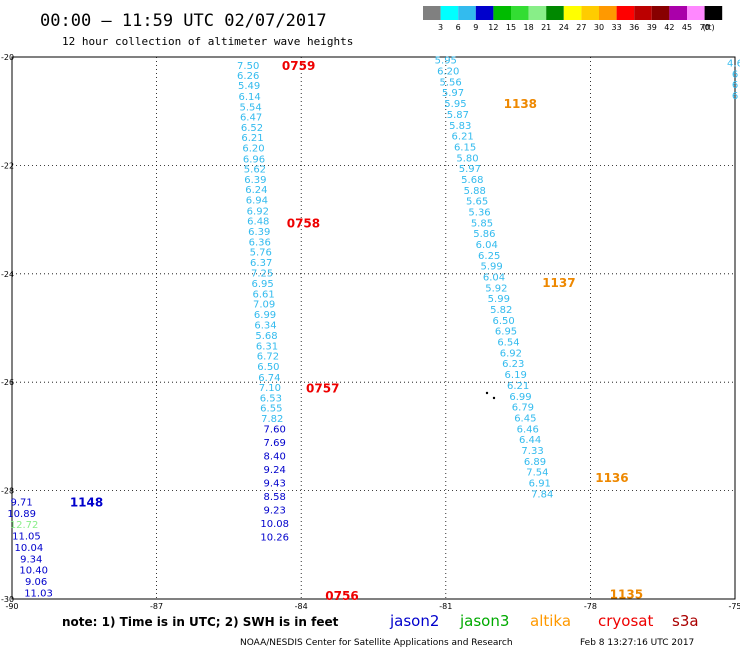 This screenshot has height=650, width=740. What do you see at coordinates (255, 180) in the screenshot?
I see `wave-height-label: 6.39` at bounding box center [255, 180].